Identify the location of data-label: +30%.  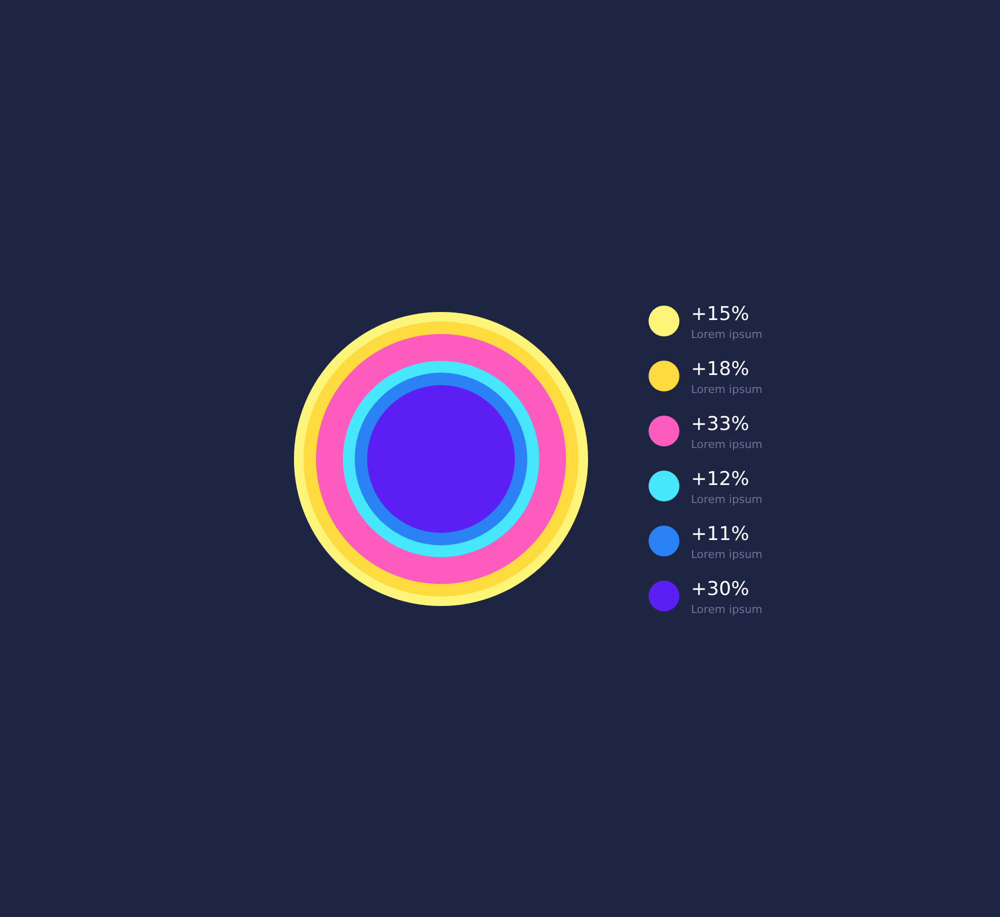
(720, 589).